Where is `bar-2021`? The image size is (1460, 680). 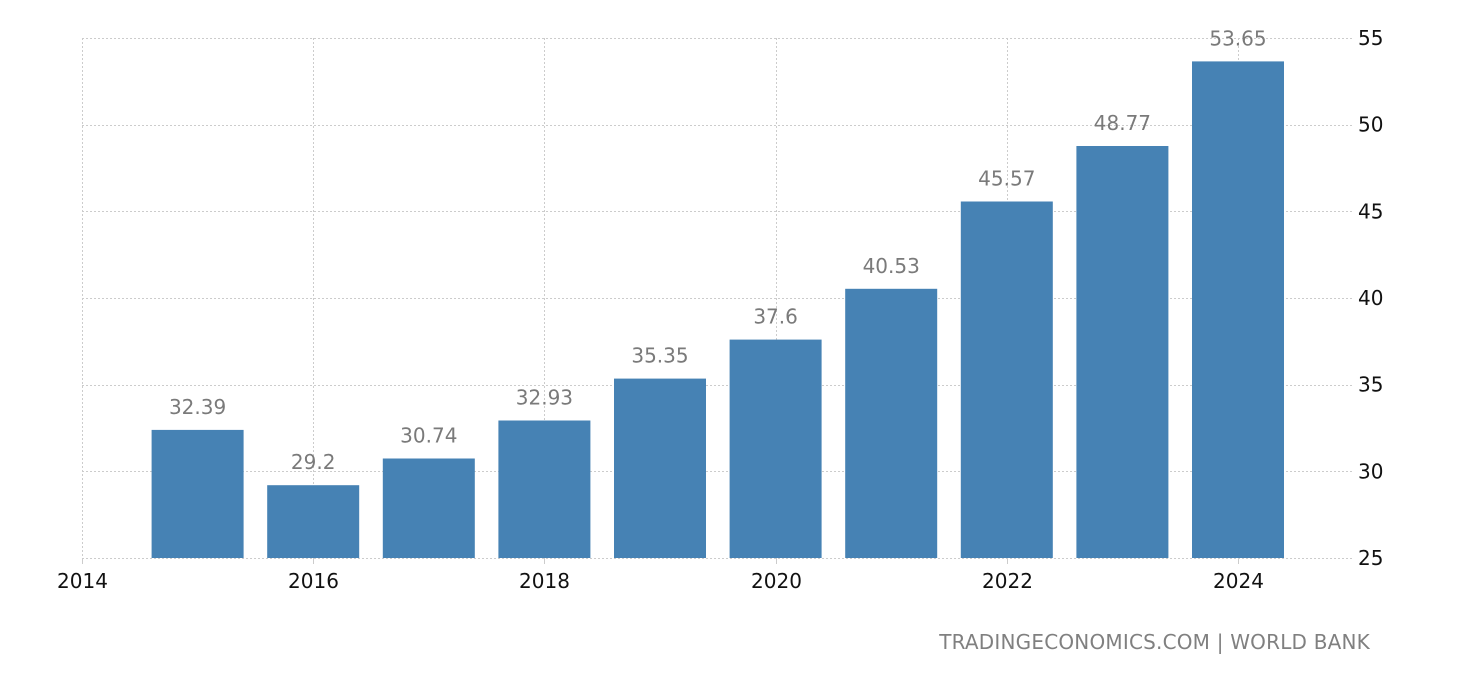
bar-2021 is located at coordinates (891, 423).